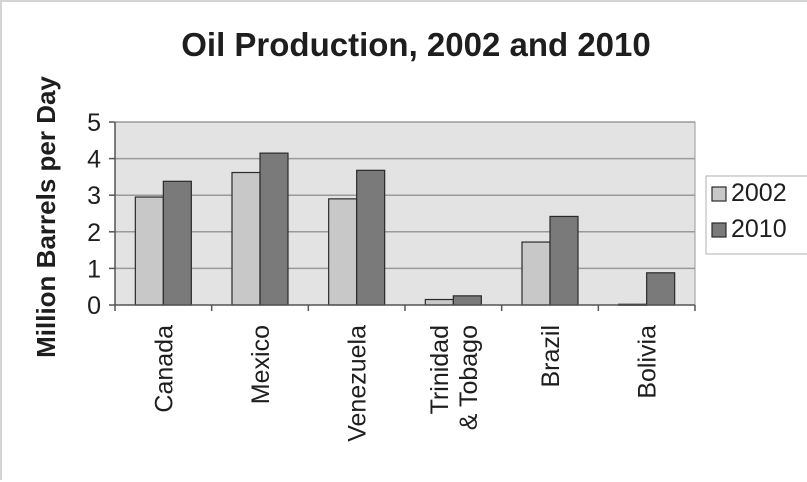  I want to click on category-label: Mexico, so click(261, 364).